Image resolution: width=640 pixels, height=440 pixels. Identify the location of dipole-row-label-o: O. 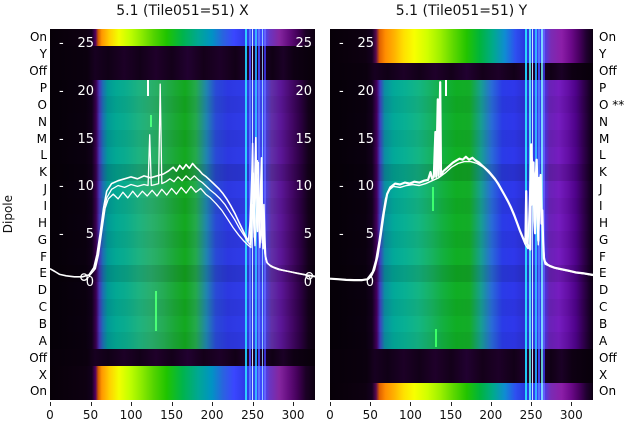
(42, 104).